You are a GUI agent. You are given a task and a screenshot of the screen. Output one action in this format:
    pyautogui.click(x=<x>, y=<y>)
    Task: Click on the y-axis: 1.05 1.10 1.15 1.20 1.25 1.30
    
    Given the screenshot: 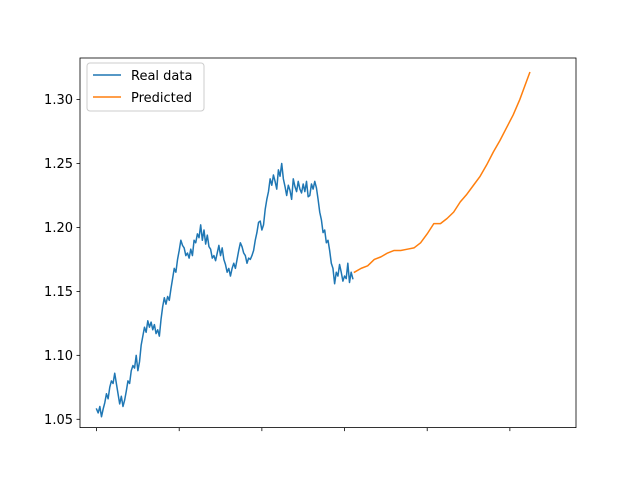 What is the action you would take?
    pyautogui.click(x=62, y=260)
    